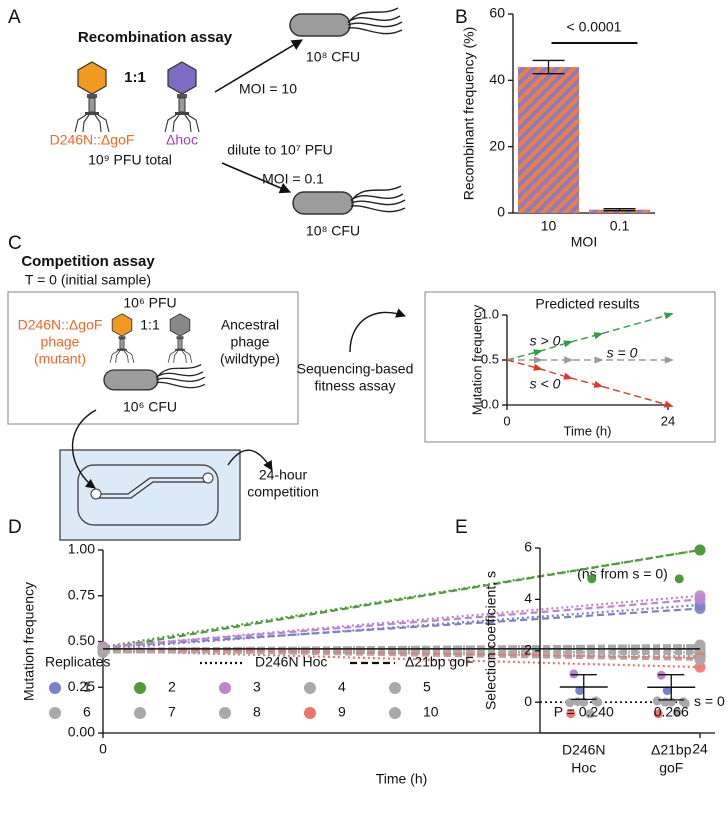 The width and height of the screenshot is (728, 840). Describe the element at coordinates (528, 649) in the screenshot. I see `y-tick-label: 2` at that location.